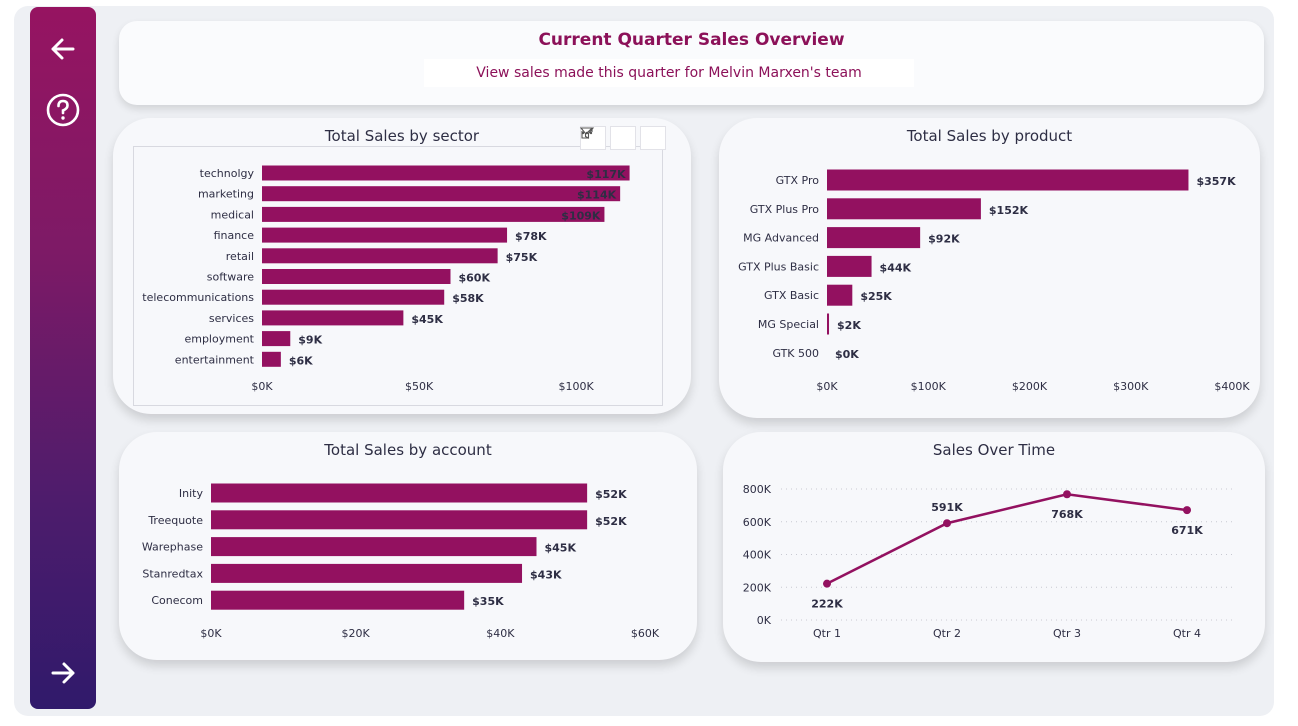 The height and width of the screenshot is (726, 1298). I want to click on time-chart-title: Sales Over Time, so click(994, 450).